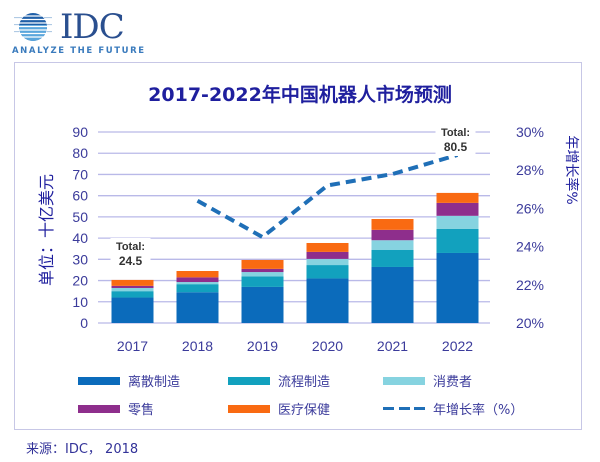 Image resolution: width=600 pixels, height=462 pixels. I want to click on bar-segment-retail-2019, so click(262, 270).